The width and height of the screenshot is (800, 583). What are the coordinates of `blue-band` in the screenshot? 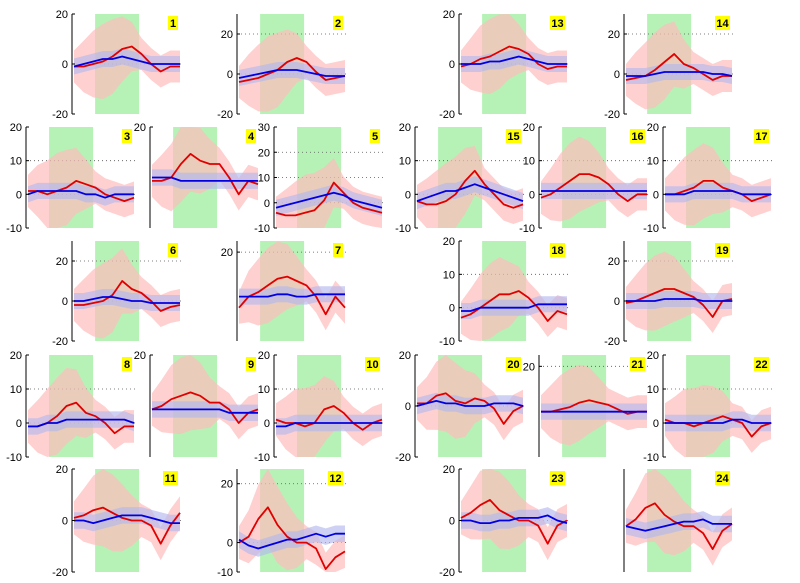 It's located at (679, 74).